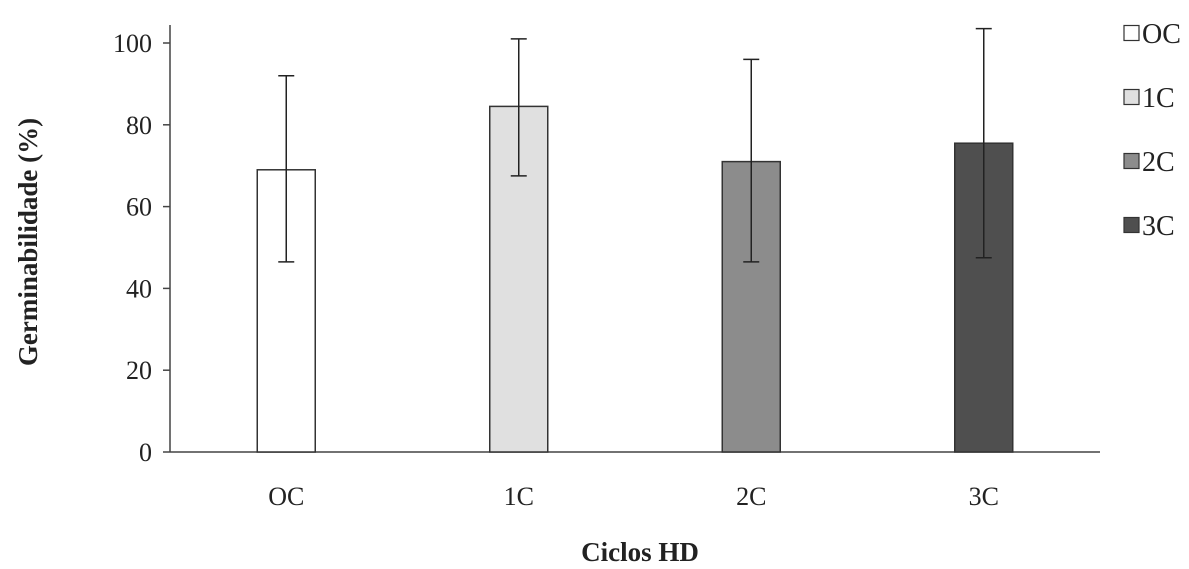 The image size is (1189, 569). I want to click on legend-label: 3C, so click(1158, 226).